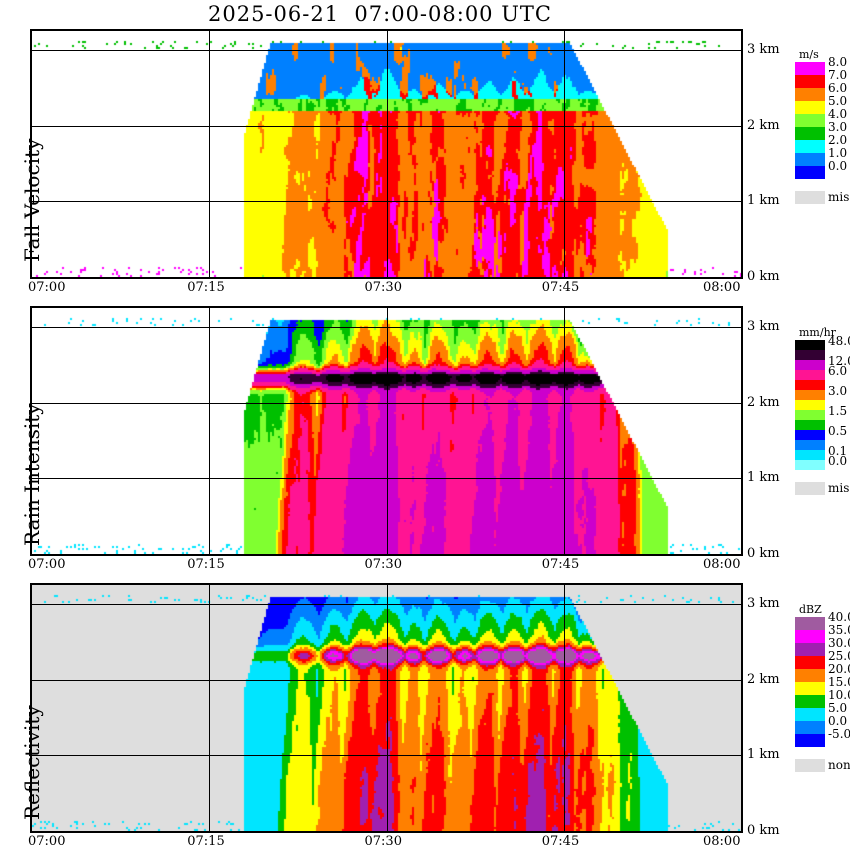 Image resolution: width=850 pixels, height=868 pixels. I want to click on figure-title: 2025-06-21 07:00-08:00 UTC, so click(379, 14).